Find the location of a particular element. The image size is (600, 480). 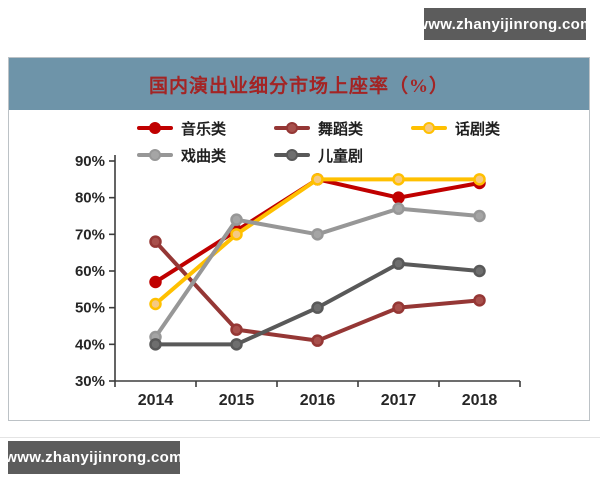

legend-item: 戏曲类 is located at coordinates (205, 155).